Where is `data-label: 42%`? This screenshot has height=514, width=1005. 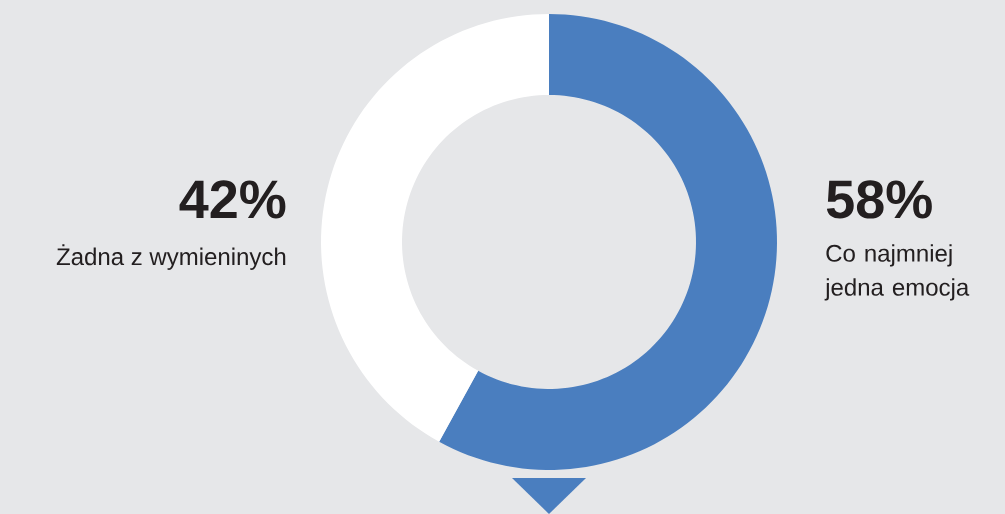
data-label: 42% is located at coordinates (232, 199).